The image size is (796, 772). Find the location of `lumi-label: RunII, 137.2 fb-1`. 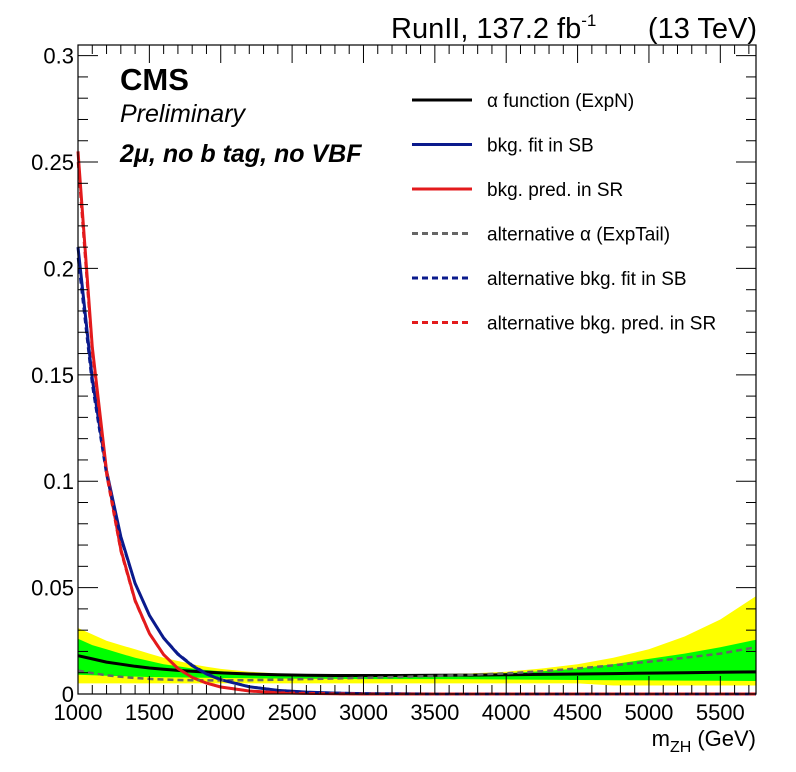

lumi-label: RunII, 137.2 fb-1 is located at coordinates (493, 28).